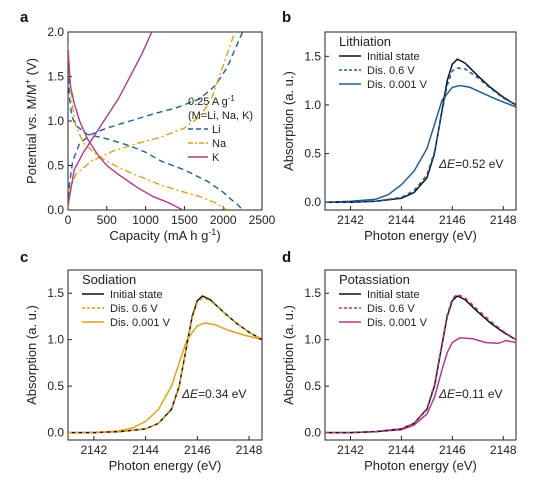 This screenshot has height=497, width=537. I want to click on y-tick-label: 2.0, so click(55, 32).